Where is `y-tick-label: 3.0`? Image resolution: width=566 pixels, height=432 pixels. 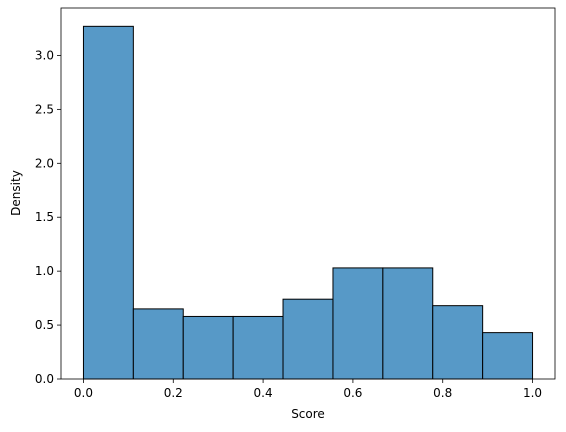
y-tick-label: 3.0 is located at coordinates (44, 55).